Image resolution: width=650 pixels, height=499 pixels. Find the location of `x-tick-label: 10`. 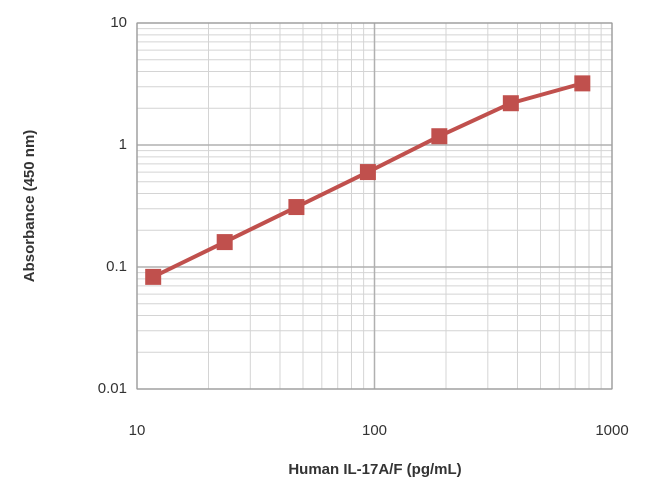

x-tick-label: 10 is located at coordinates (137, 430).